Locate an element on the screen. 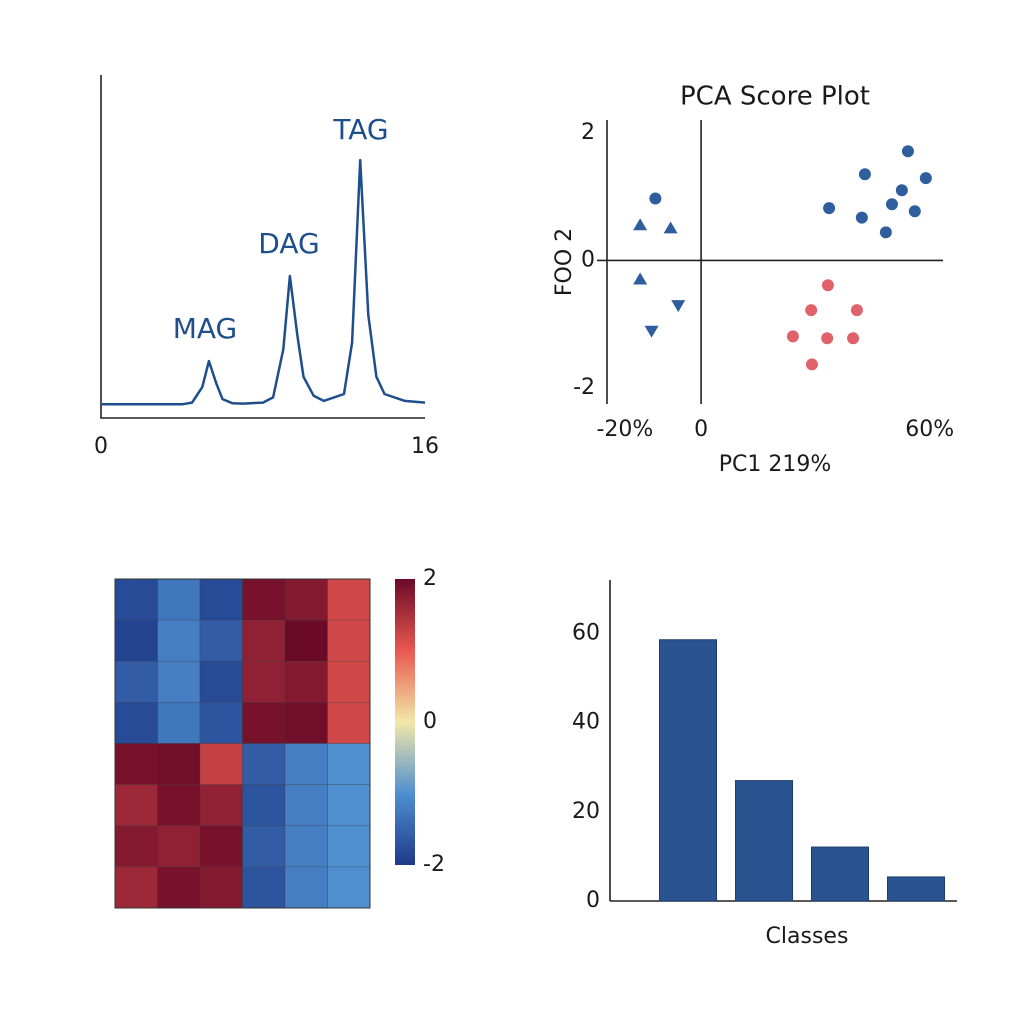 Image resolution: width=1024 pixels, height=1024 pixels. colorbar-tick-label: 0 is located at coordinates (430, 721).